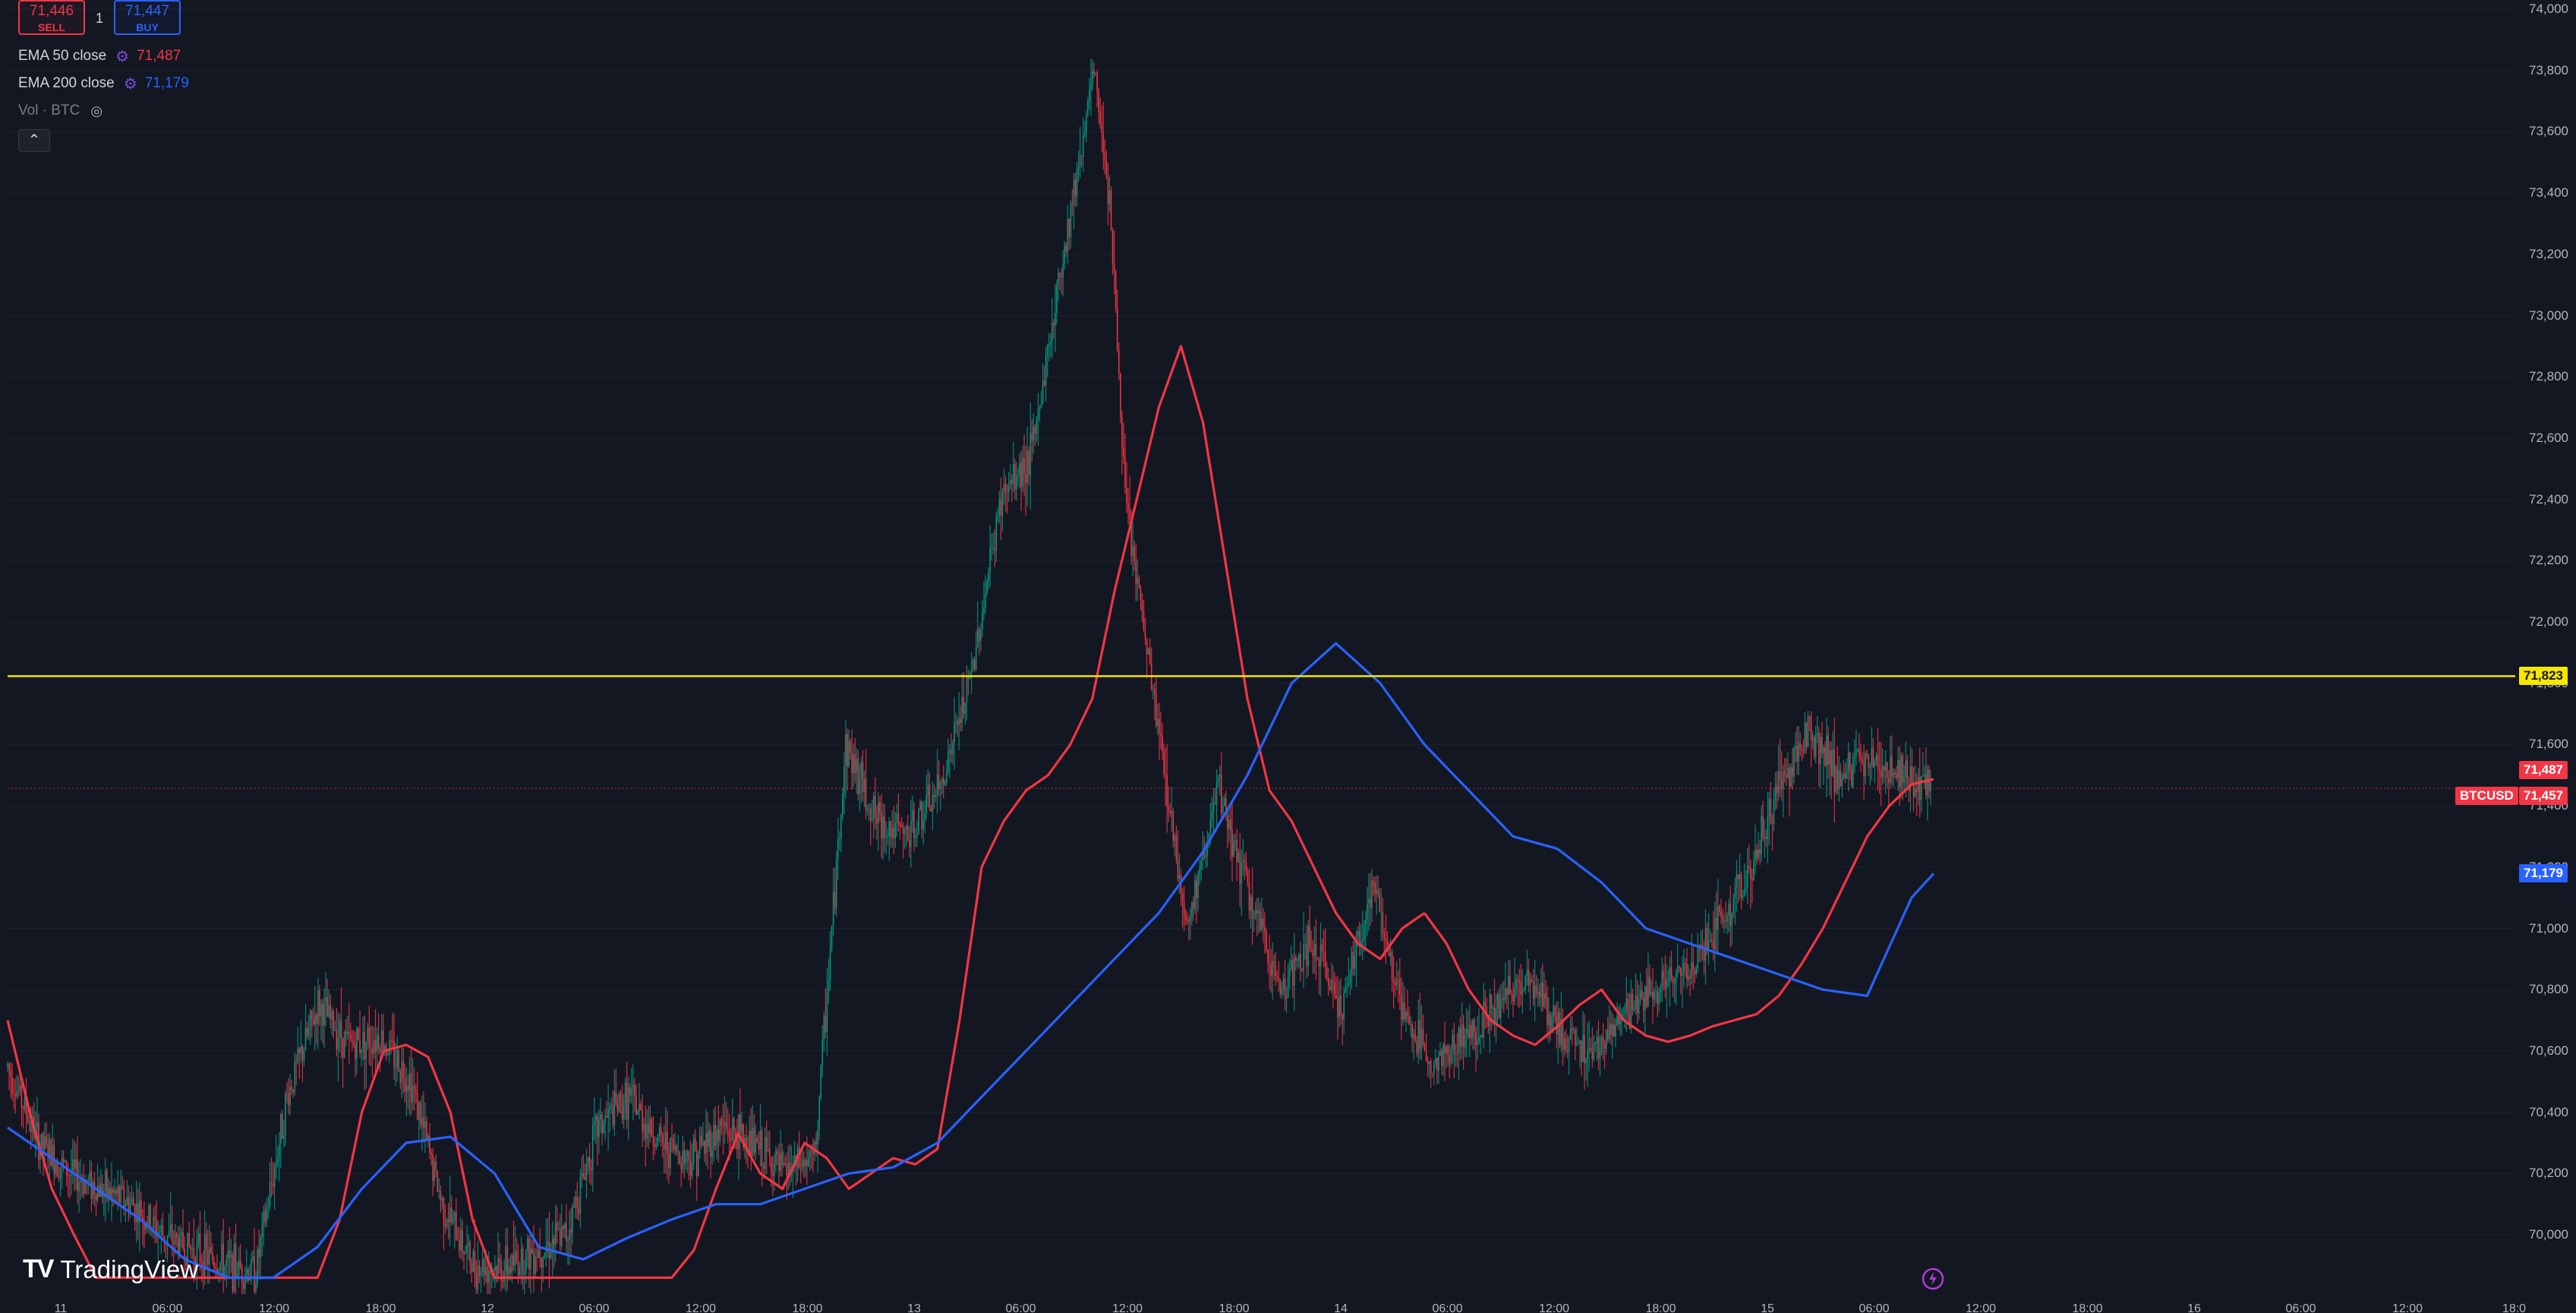  I want to click on time-tick-label: 06:00, so click(594, 1307).